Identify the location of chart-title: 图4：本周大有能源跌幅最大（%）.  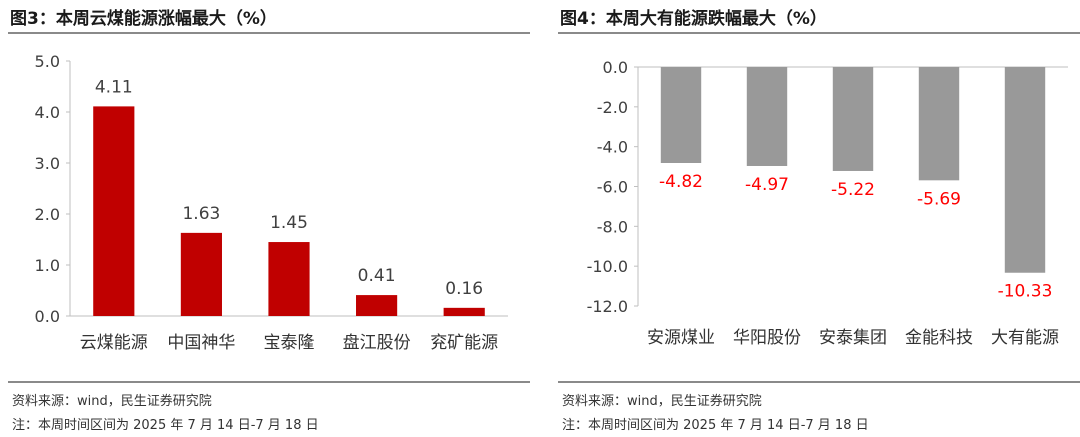
(693, 19).